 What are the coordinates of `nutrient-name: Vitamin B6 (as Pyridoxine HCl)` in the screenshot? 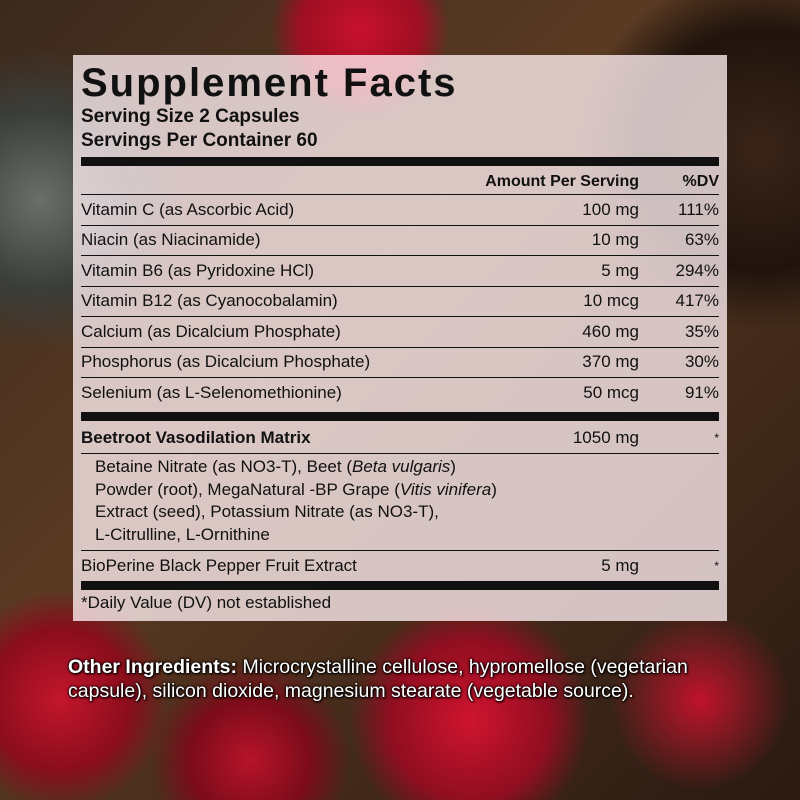 It's located at (198, 270).